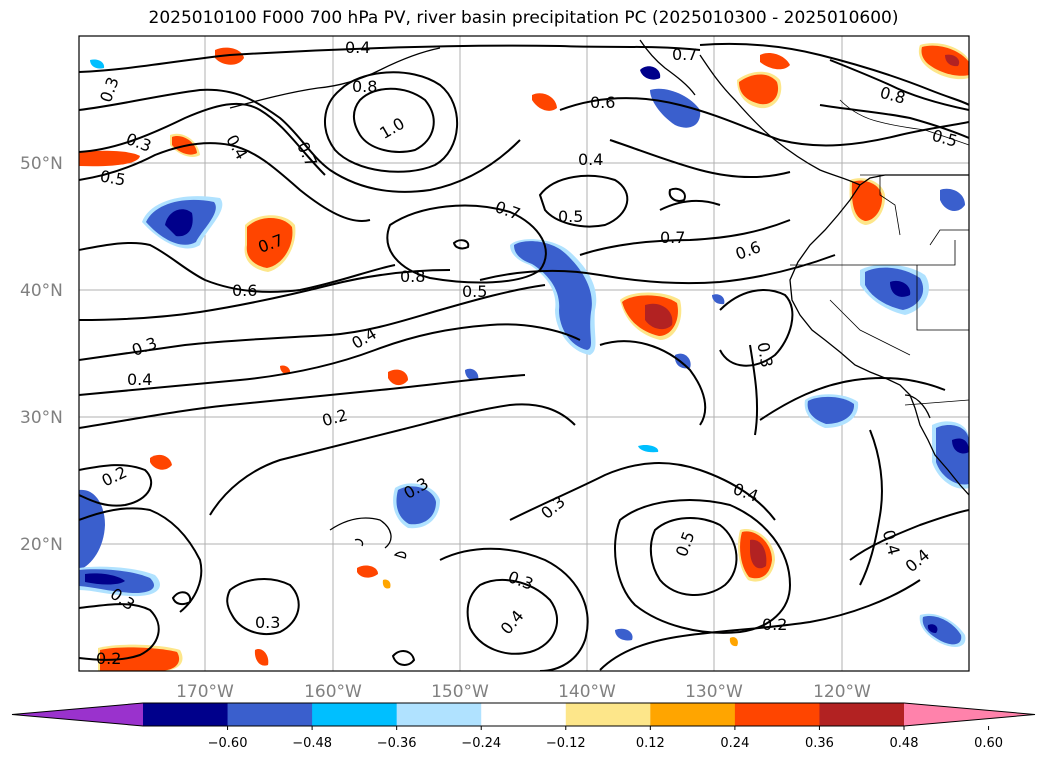 The width and height of the screenshot is (1047, 765). What do you see at coordinates (566, 743) in the screenshot?
I see `colorbar-tick-label: −0.12` at bounding box center [566, 743].